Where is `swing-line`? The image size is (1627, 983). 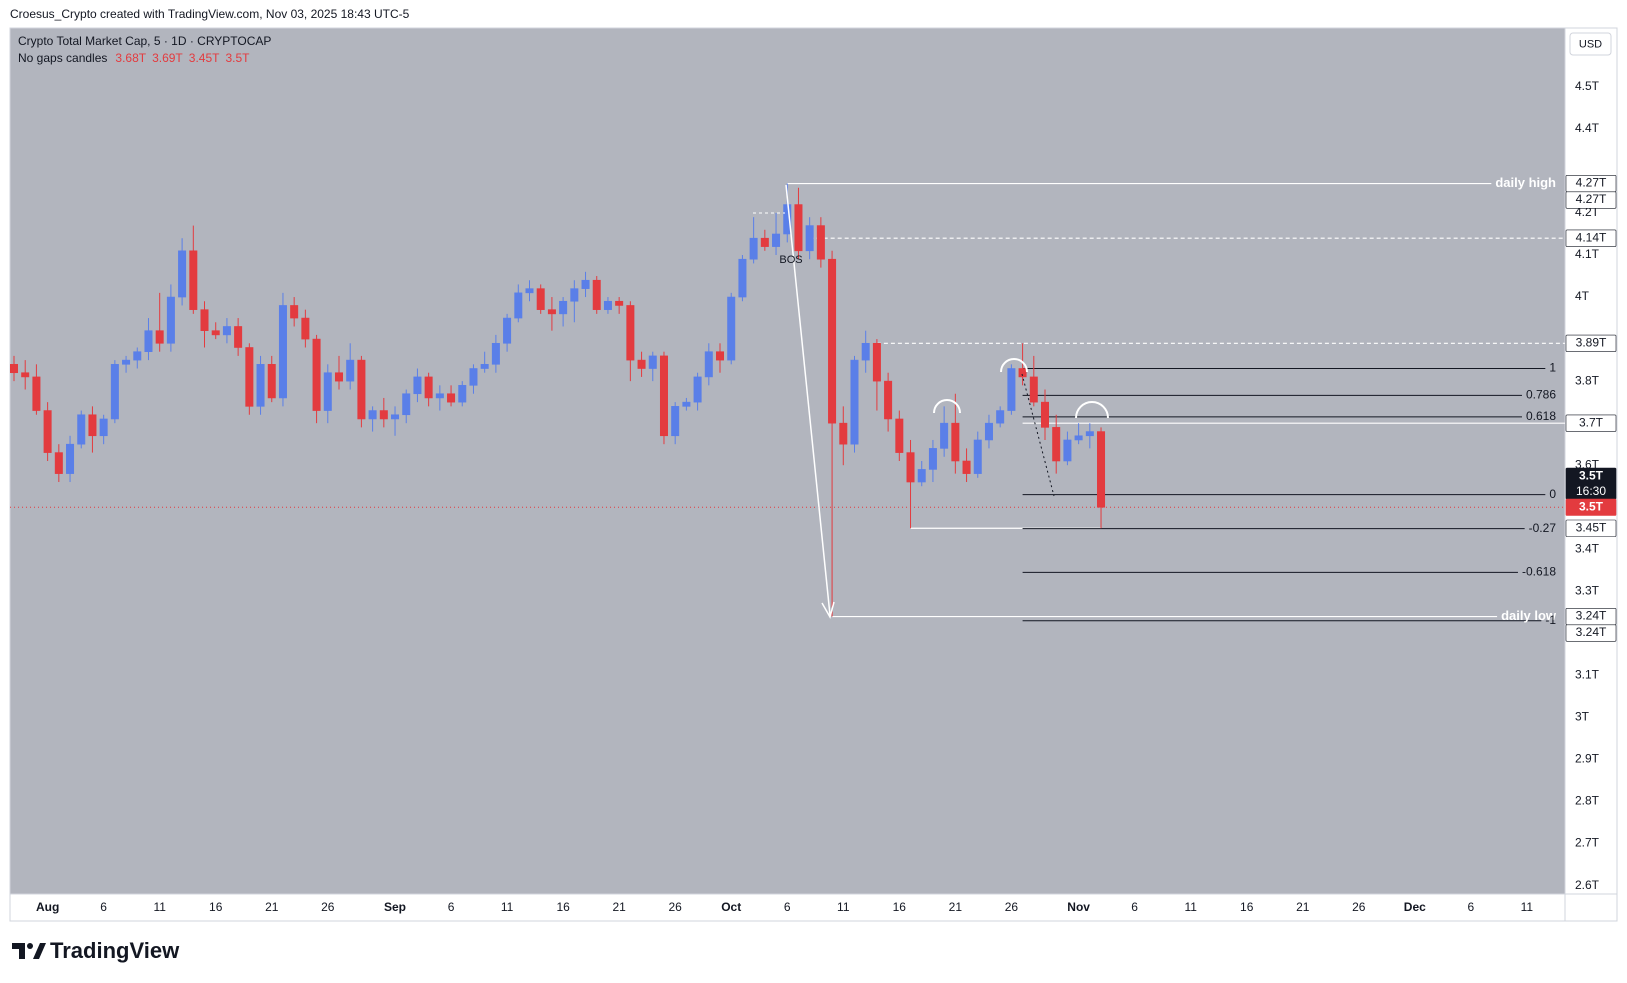 swing-line is located at coordinates (1038, 435).